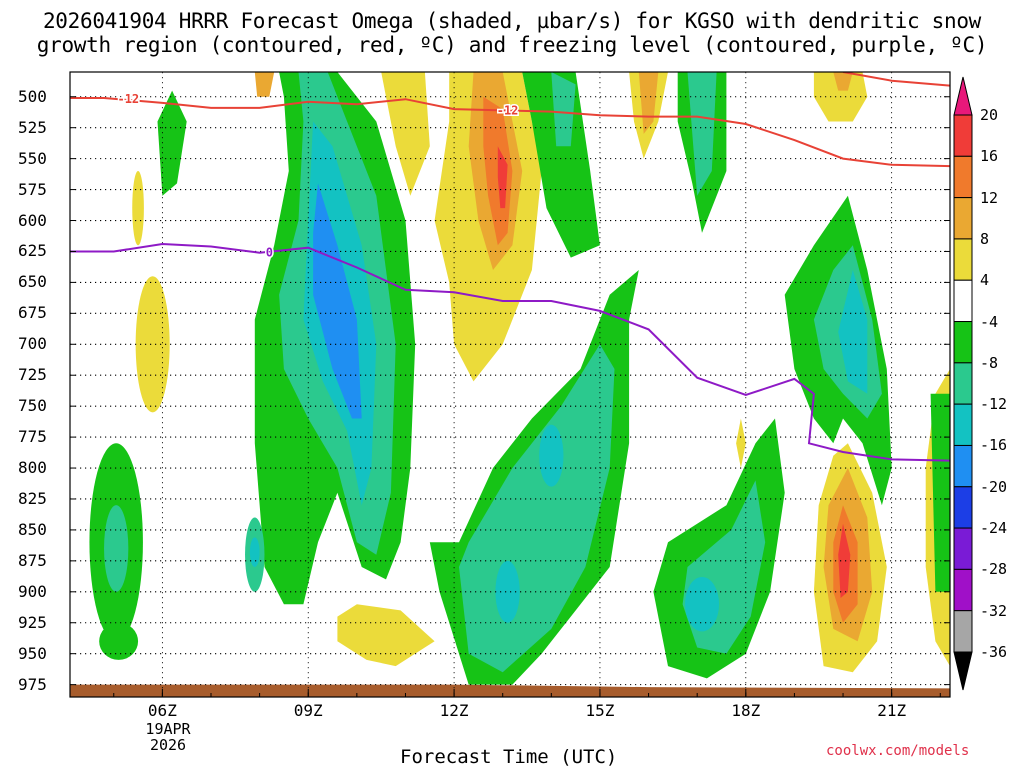  What do you see at coordinates (702, 604) in the screenshot?
I see `omega-cyan-lower-right` at bounding box center [702, 604].